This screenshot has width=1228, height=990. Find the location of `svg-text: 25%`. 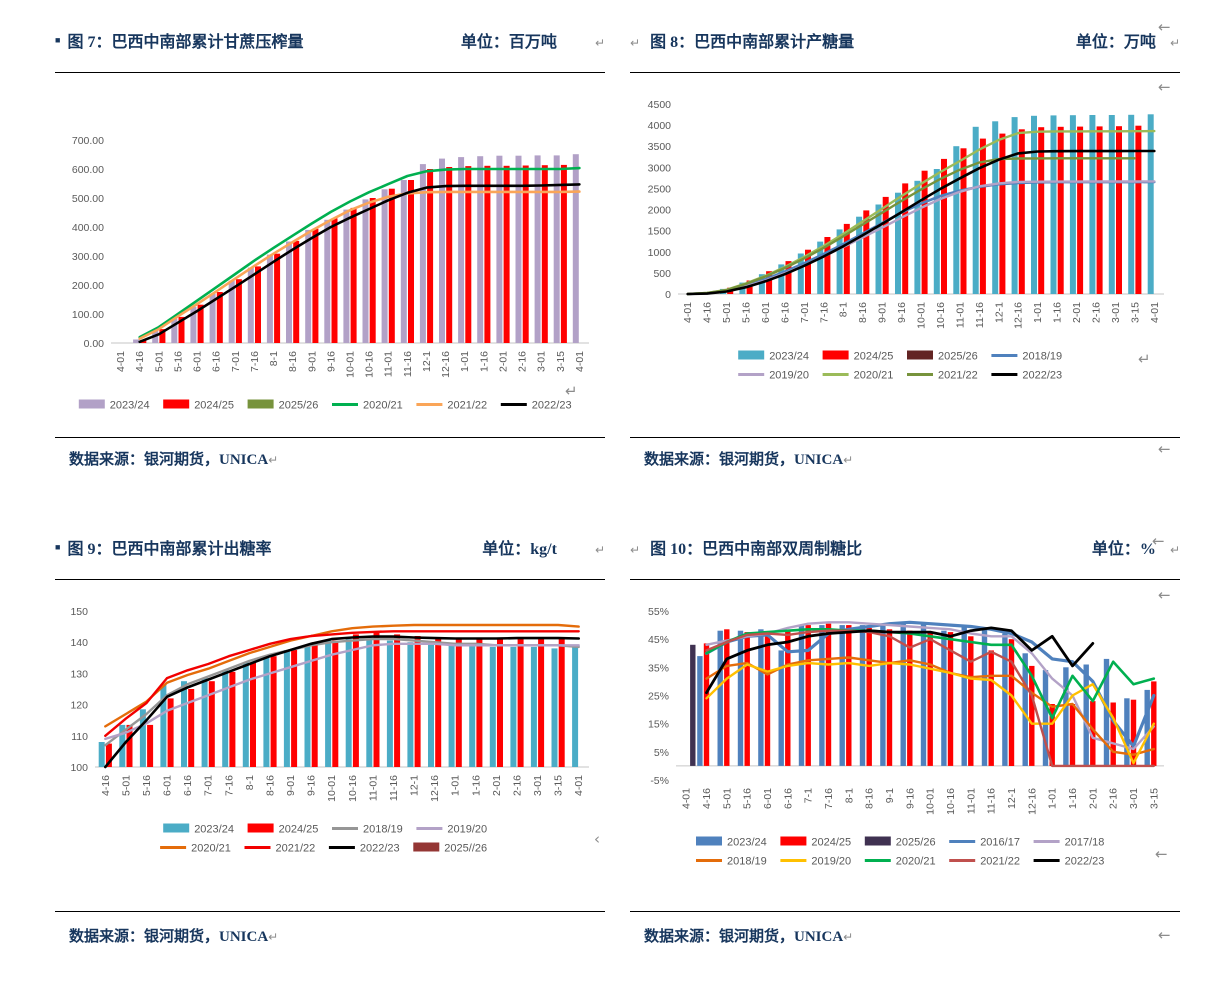

svg-text: 25% is located at coordinates (658, 697).